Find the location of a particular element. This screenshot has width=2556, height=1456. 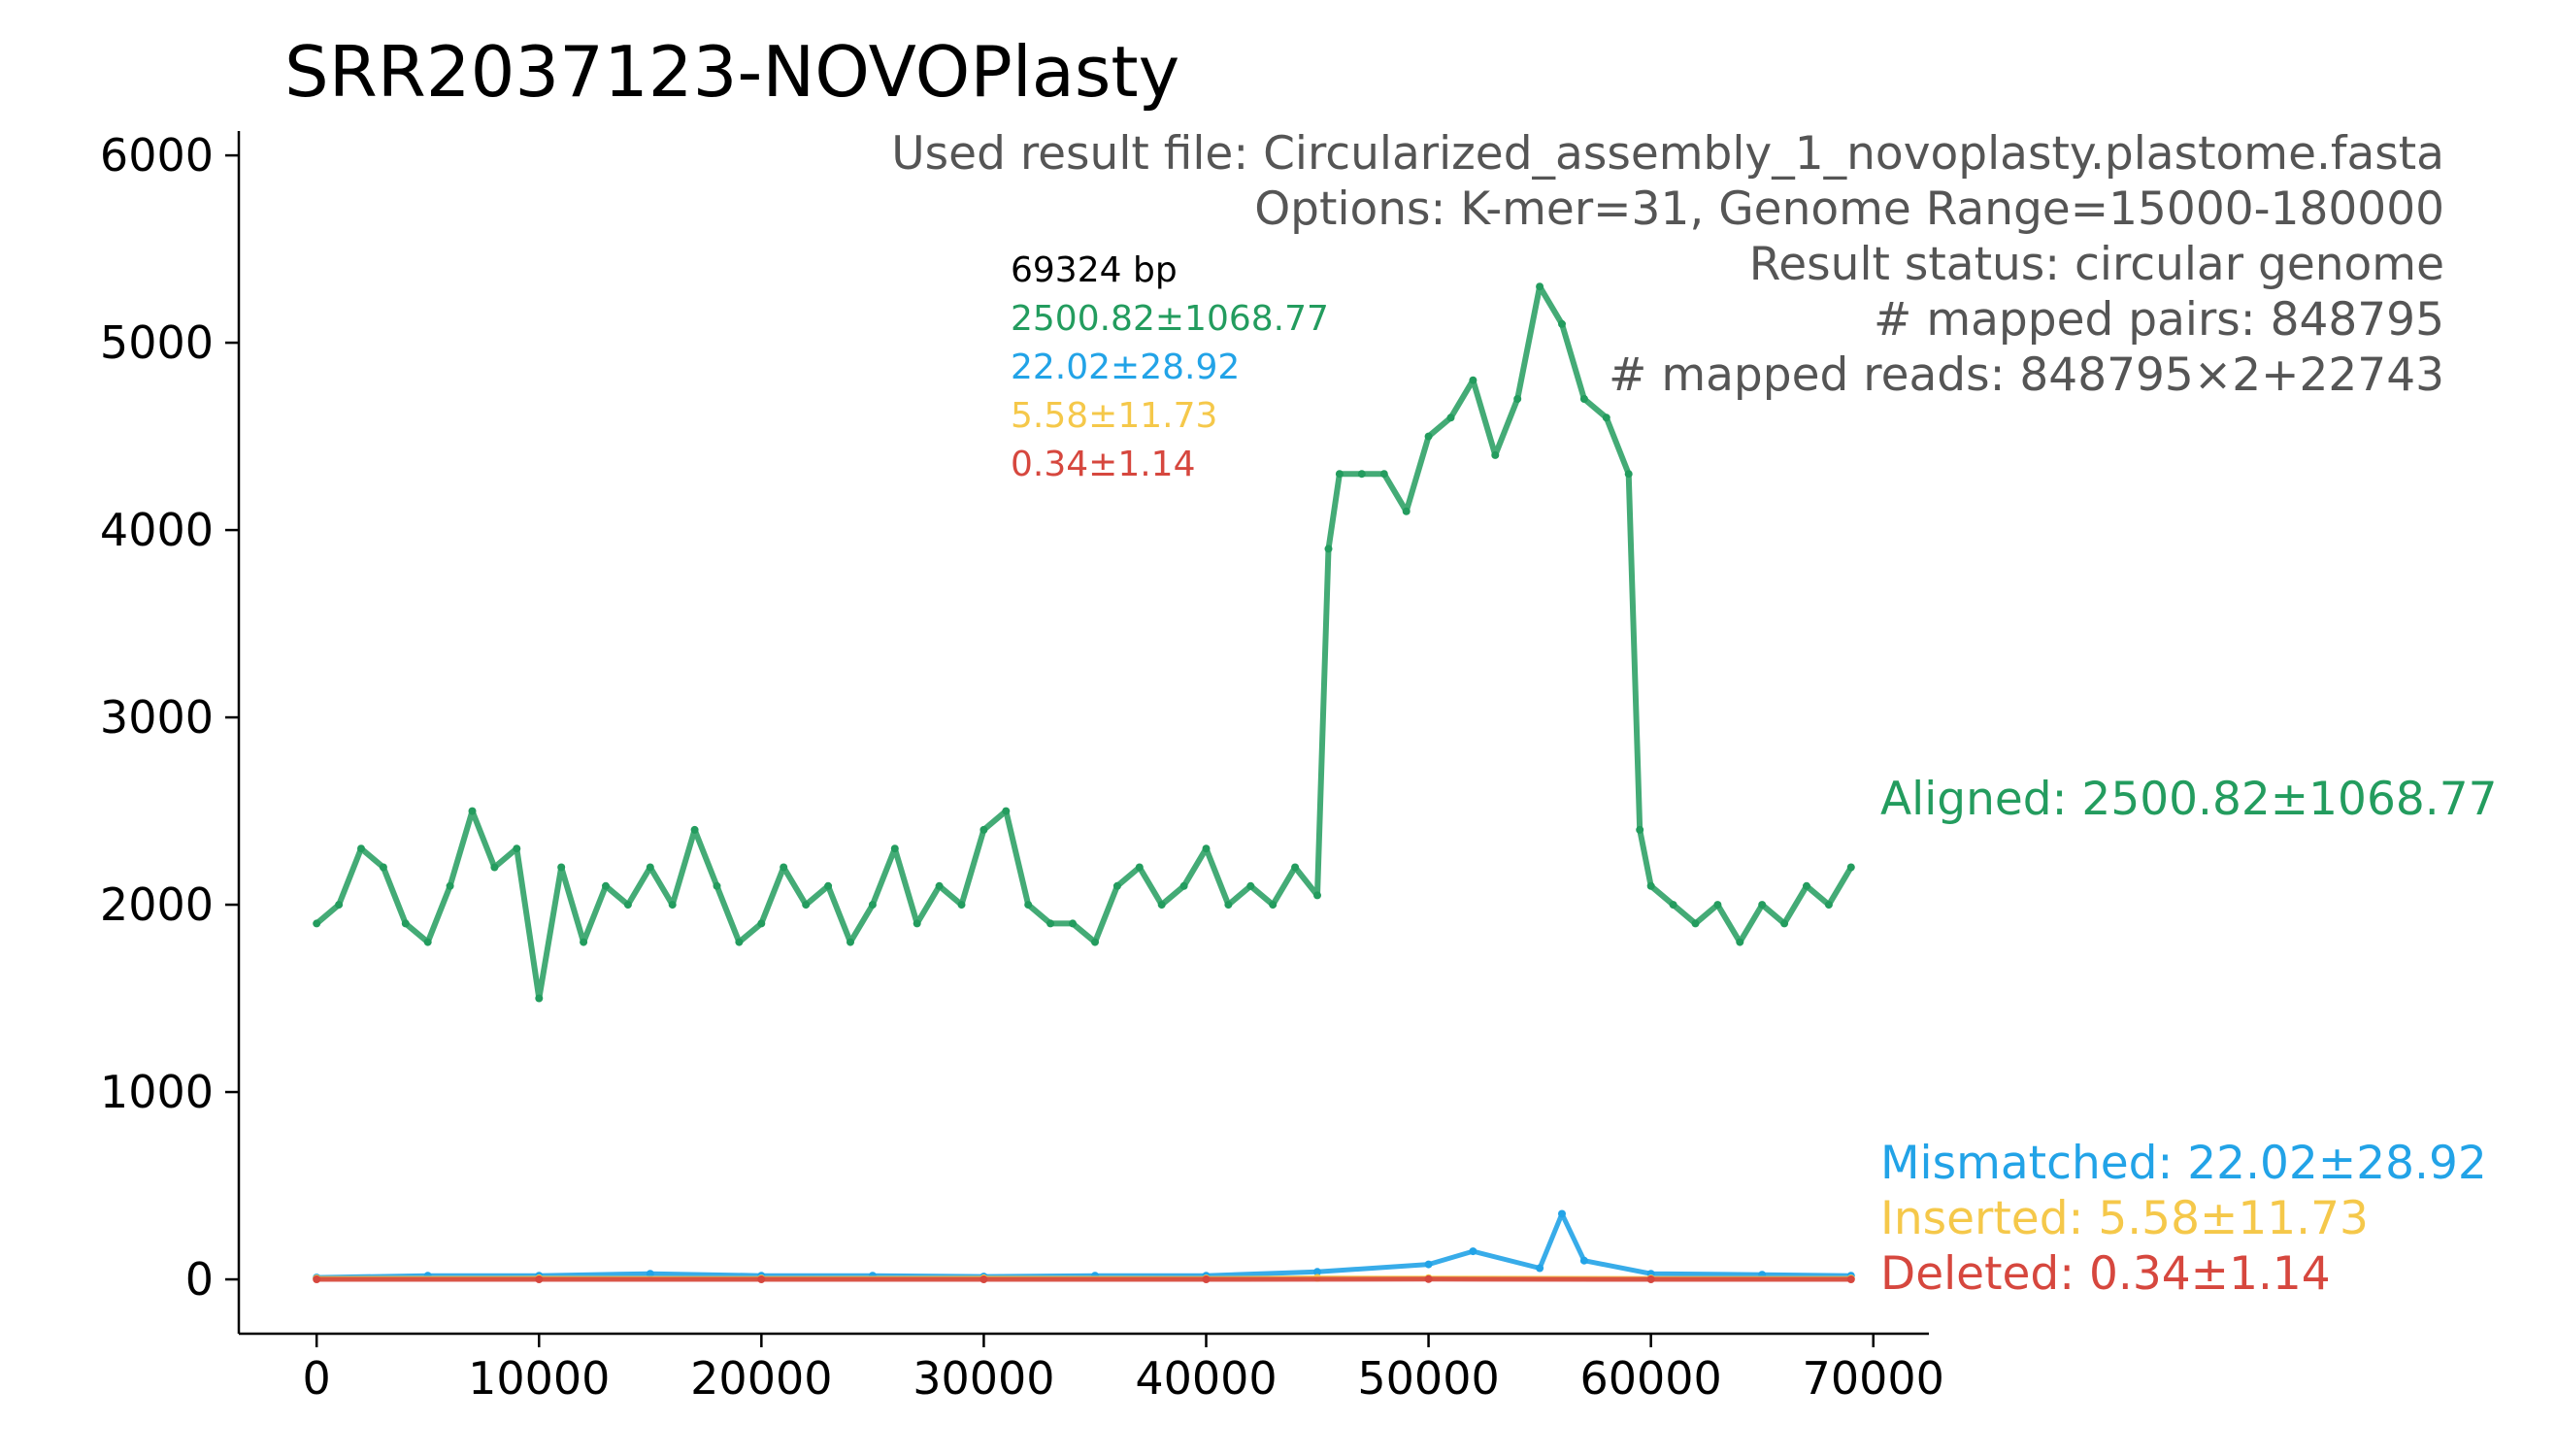

inserted-stat: 5.58±11.73 is located at coordinates (1114, 416).